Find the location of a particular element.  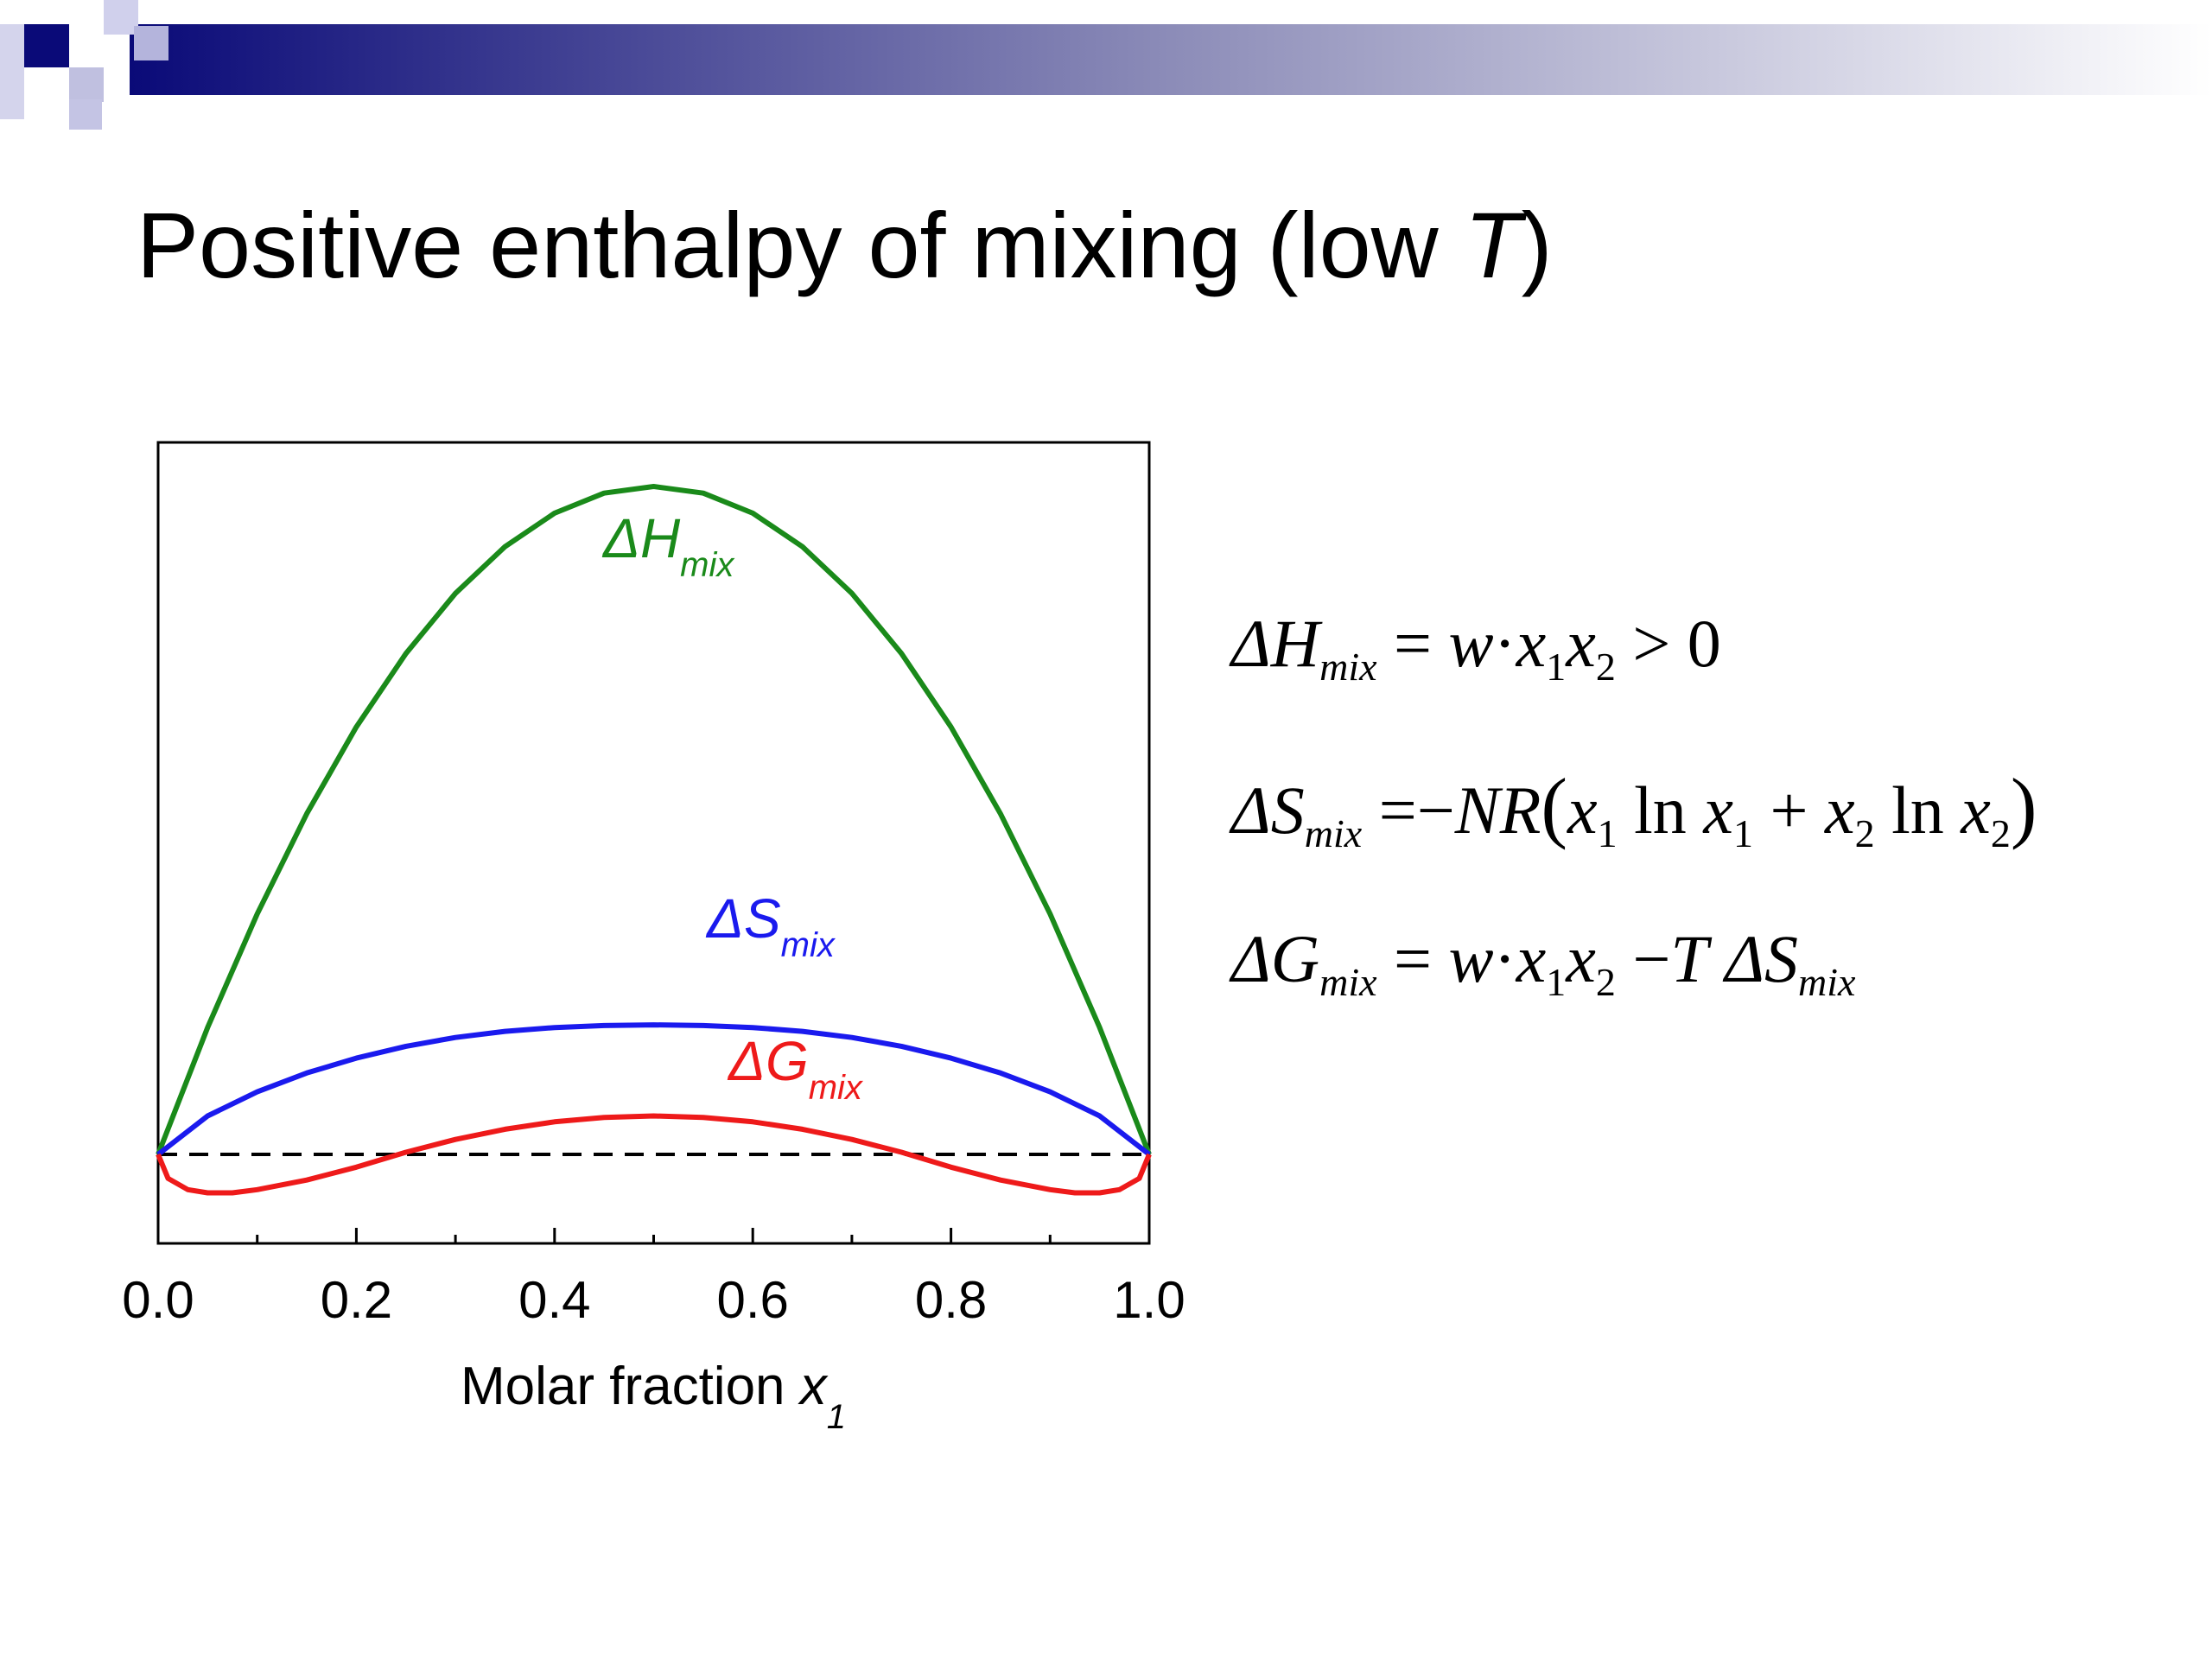

x-tick-label: 0.2 is located at coordinates (356, 1300).